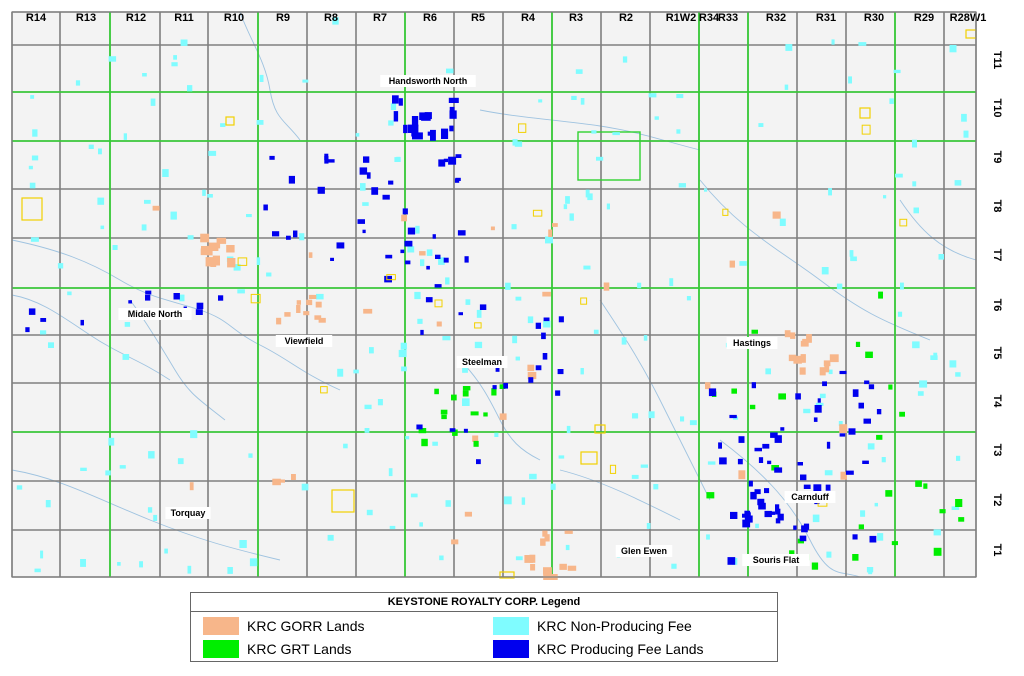 The height and width of the screenshot is (676, 1024). Describe the element at coordinates (997, 450) in the screenshot. I see `township-label: T3` at that location.